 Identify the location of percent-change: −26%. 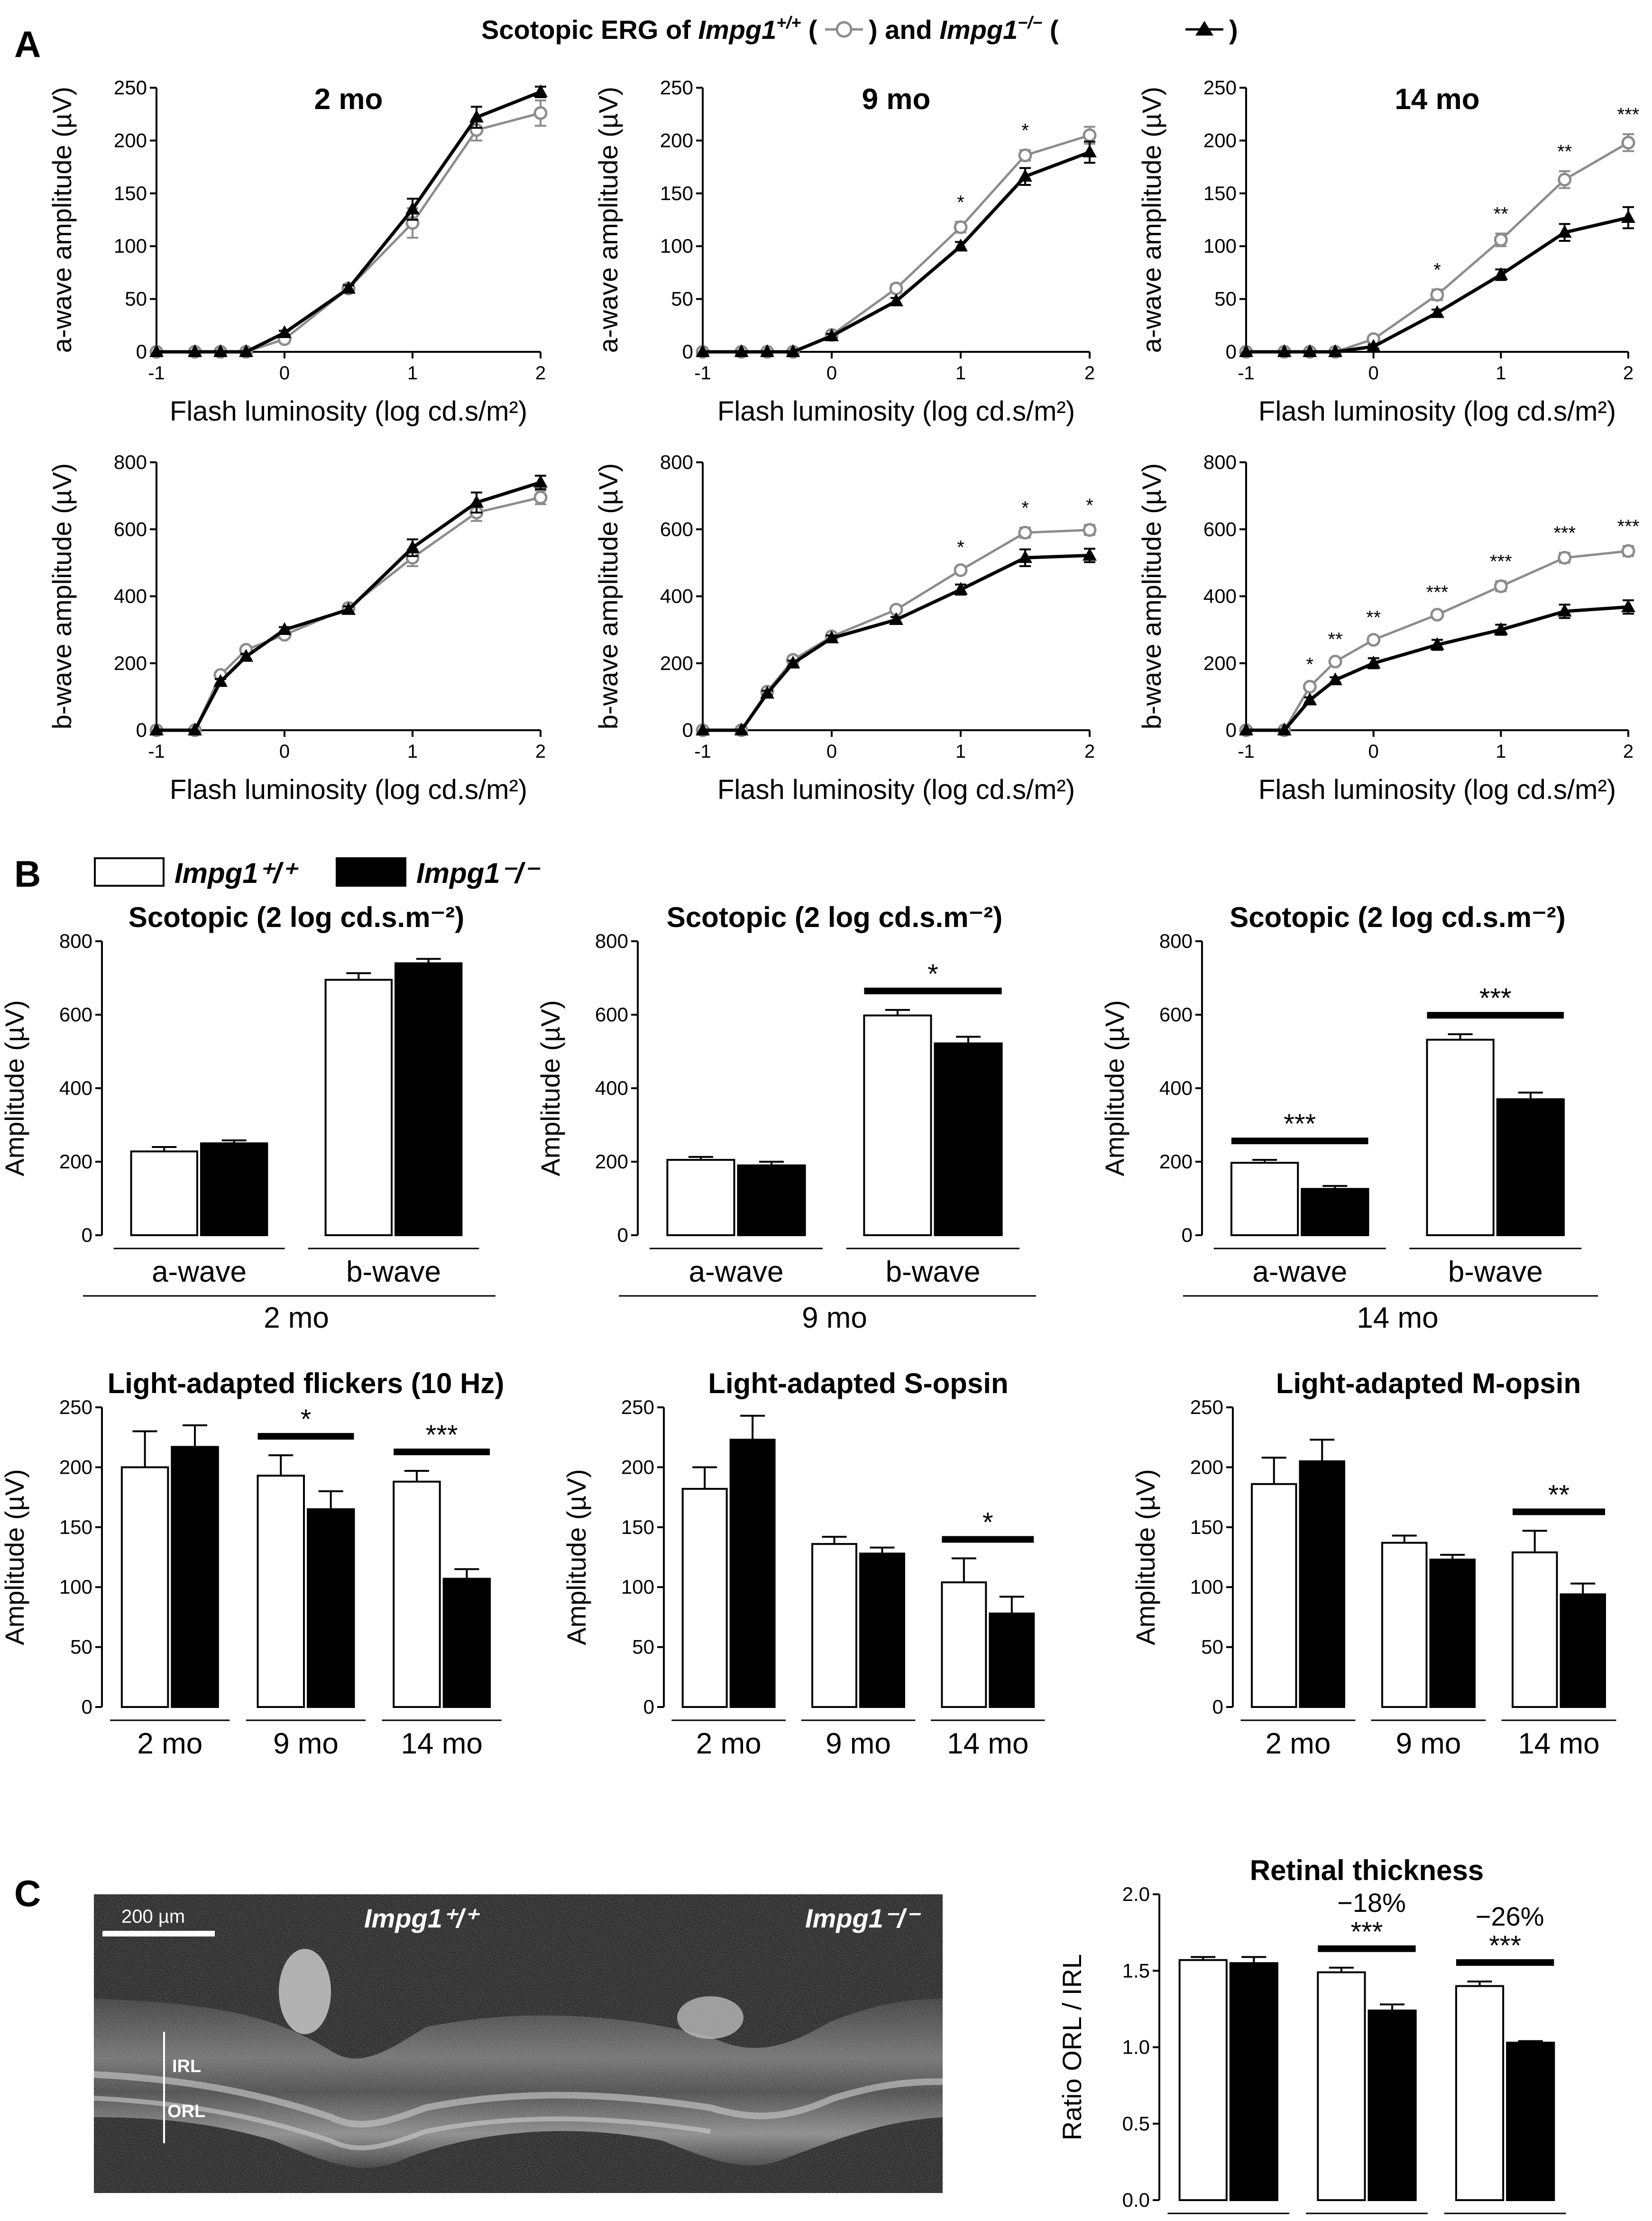
(1510, 1916).